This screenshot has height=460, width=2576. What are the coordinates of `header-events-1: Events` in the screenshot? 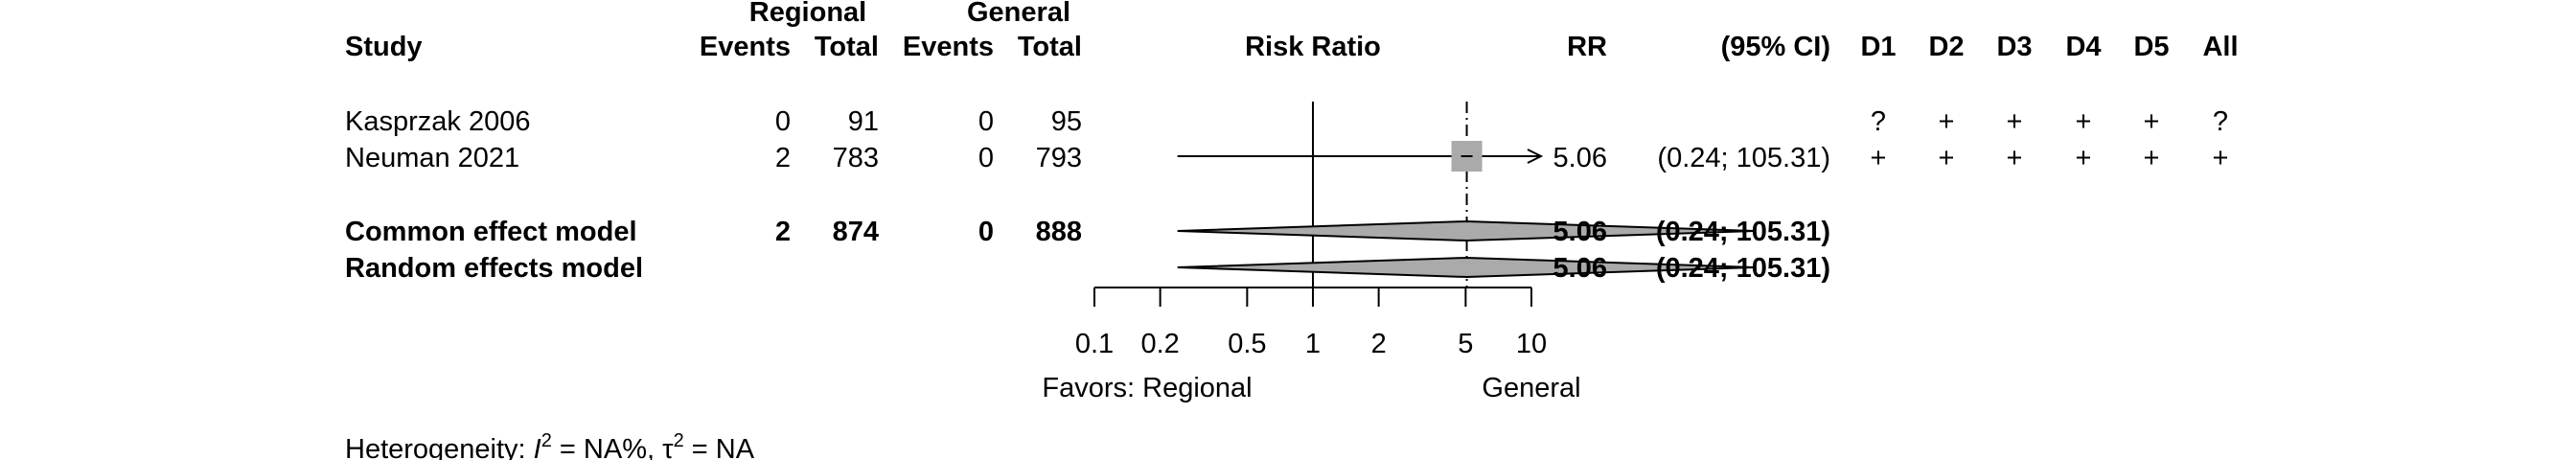 It's located at (745, 47).